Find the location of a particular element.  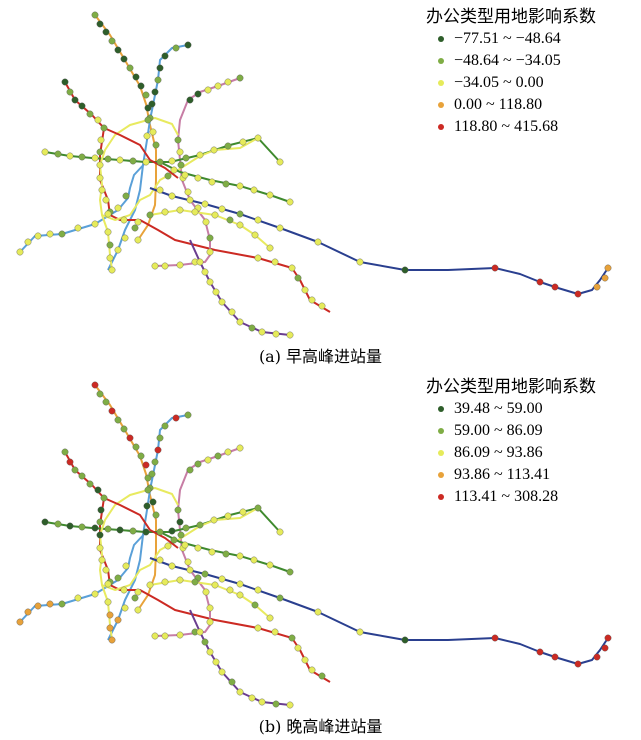

legend-label: −48.64 ~ −34.05 is located at coordinates (507, 60).